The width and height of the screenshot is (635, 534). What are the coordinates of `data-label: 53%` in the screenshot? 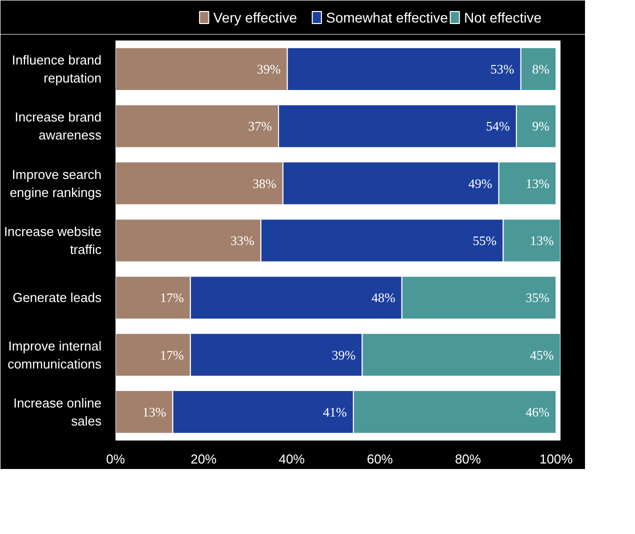 It's located at (502, 69).